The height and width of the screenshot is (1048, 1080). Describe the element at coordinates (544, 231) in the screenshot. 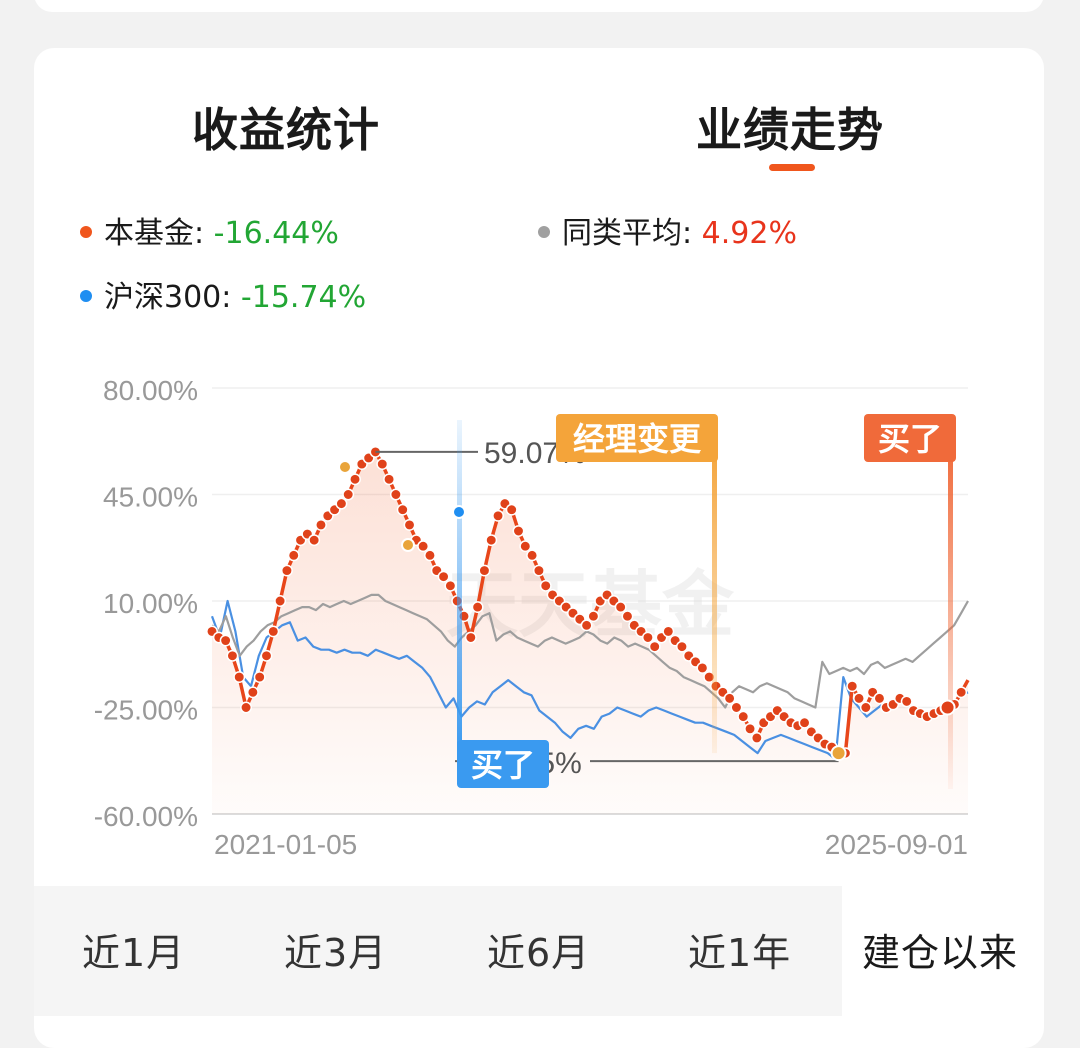

I see `legend-avg-dot` at that location.